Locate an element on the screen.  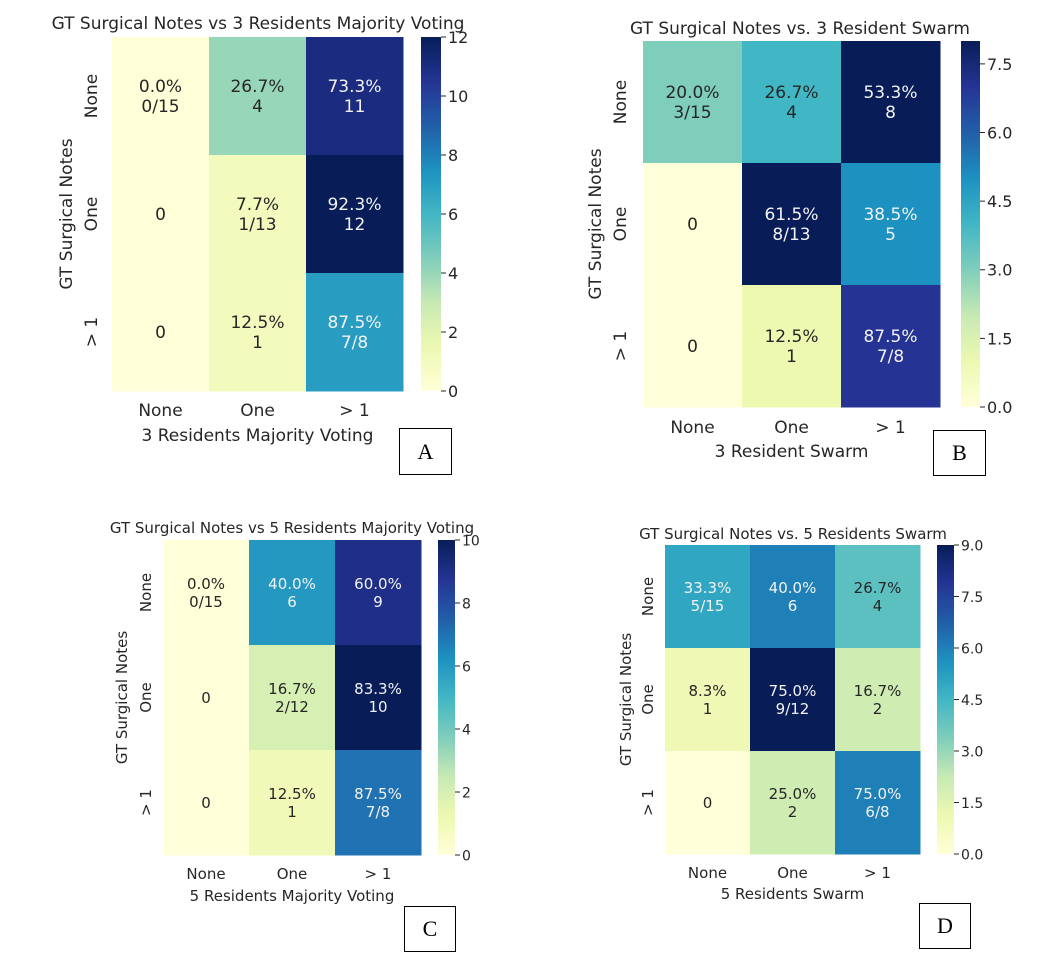
cell-annotation: 92.3% 12 is located at coordinates (354, 215).